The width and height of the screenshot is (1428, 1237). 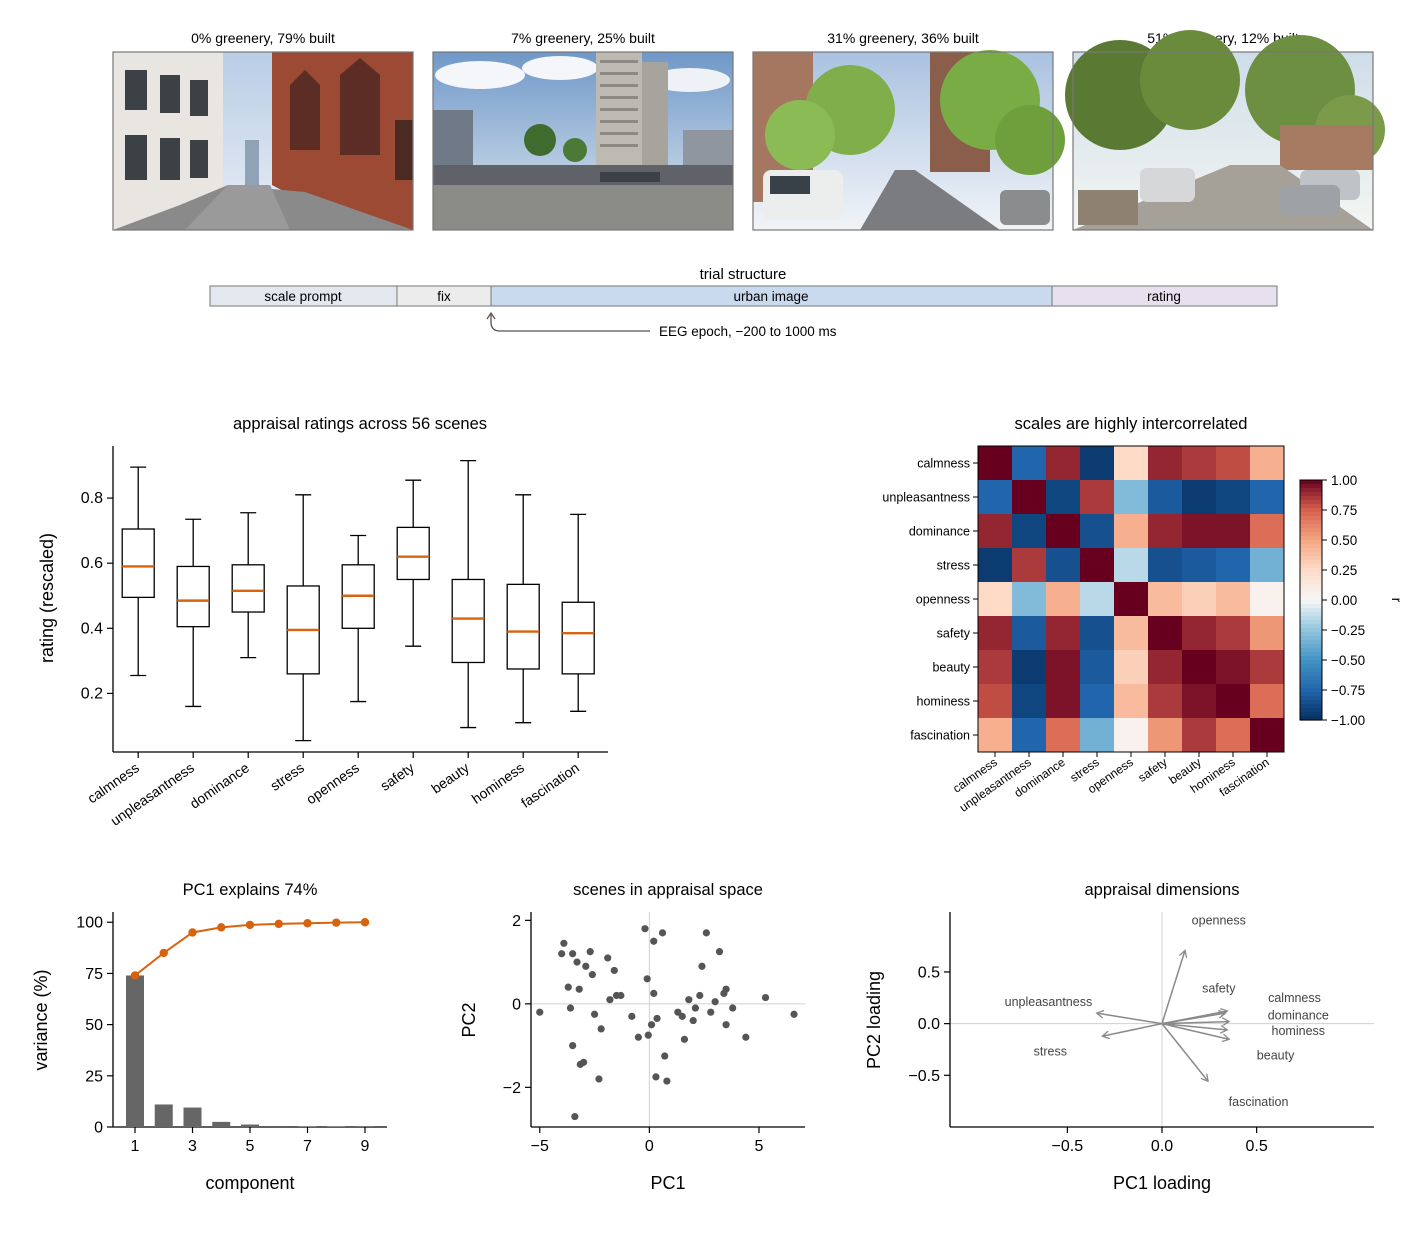 What do you see at coordinates (1233, 463) in the screenshot?
I see `heatmap-cell-calmness-hominess` at bounding box center [1233, 463].